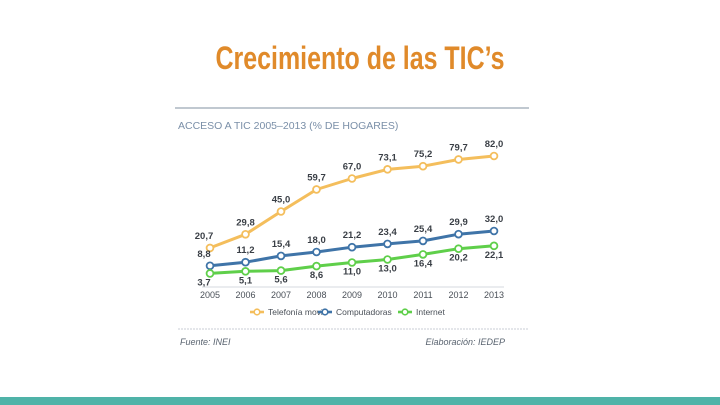 Image resolution: width=720 pixels, height=405 pixels. I want to click on legend: Telefonía movil Computadoras Internet, so click(347, 312).